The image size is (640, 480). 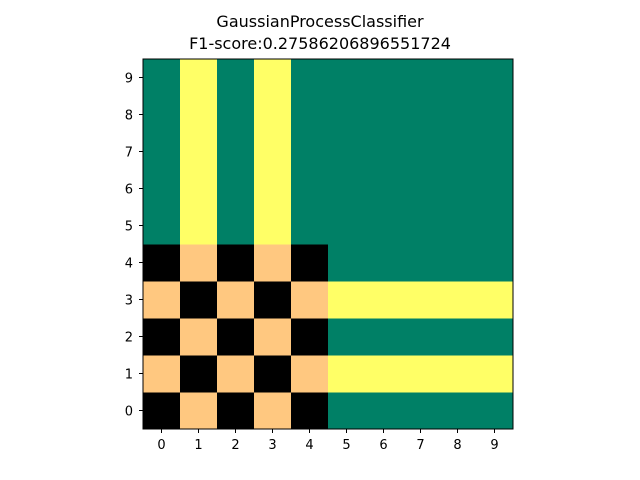 What do you see at coordinates (129, 264) in the screenshot?
I see `y-tick-label: 4` at bounding box center [129, 264].